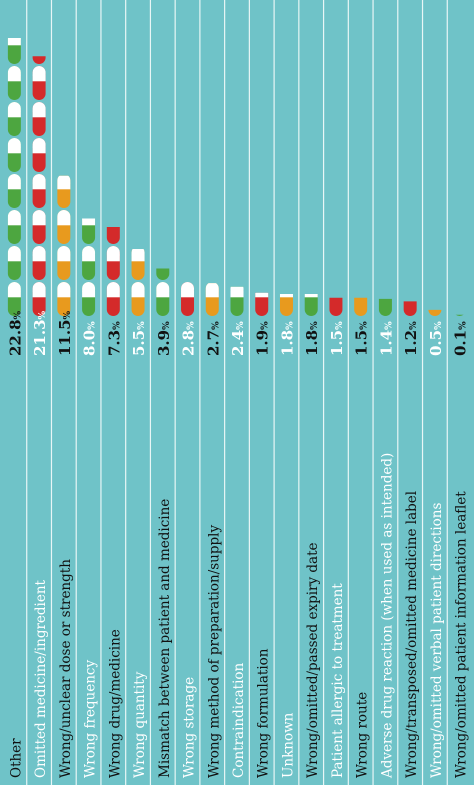 The image size is (474, 785). Describe the element at coordinates (436, 343) in the screenshot. I see `value-number: 0.5` at that location.